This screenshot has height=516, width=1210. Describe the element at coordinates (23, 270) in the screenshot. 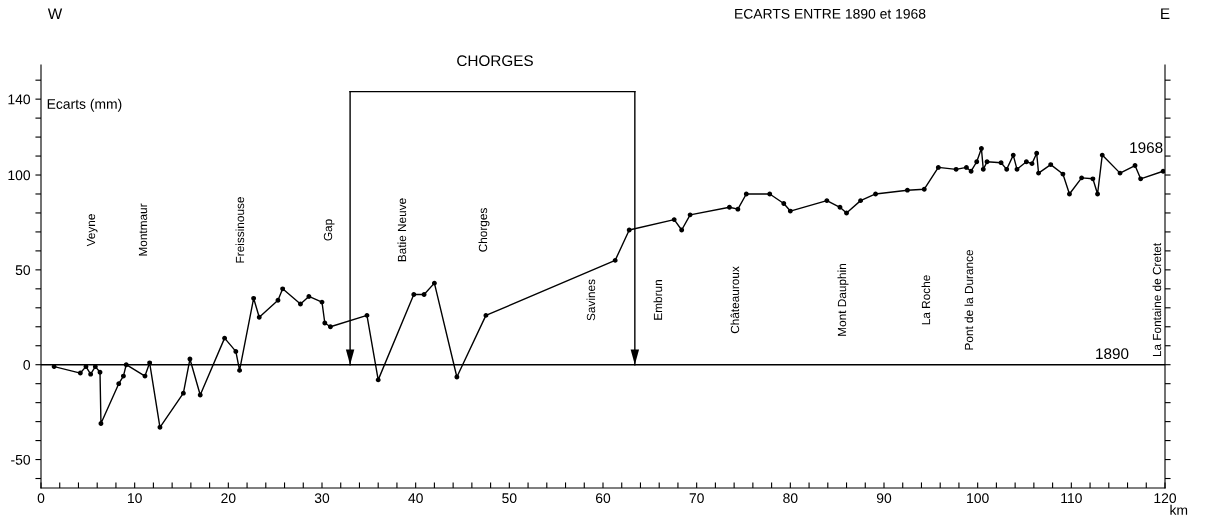

I see `y-tick-label: 50` at that location.